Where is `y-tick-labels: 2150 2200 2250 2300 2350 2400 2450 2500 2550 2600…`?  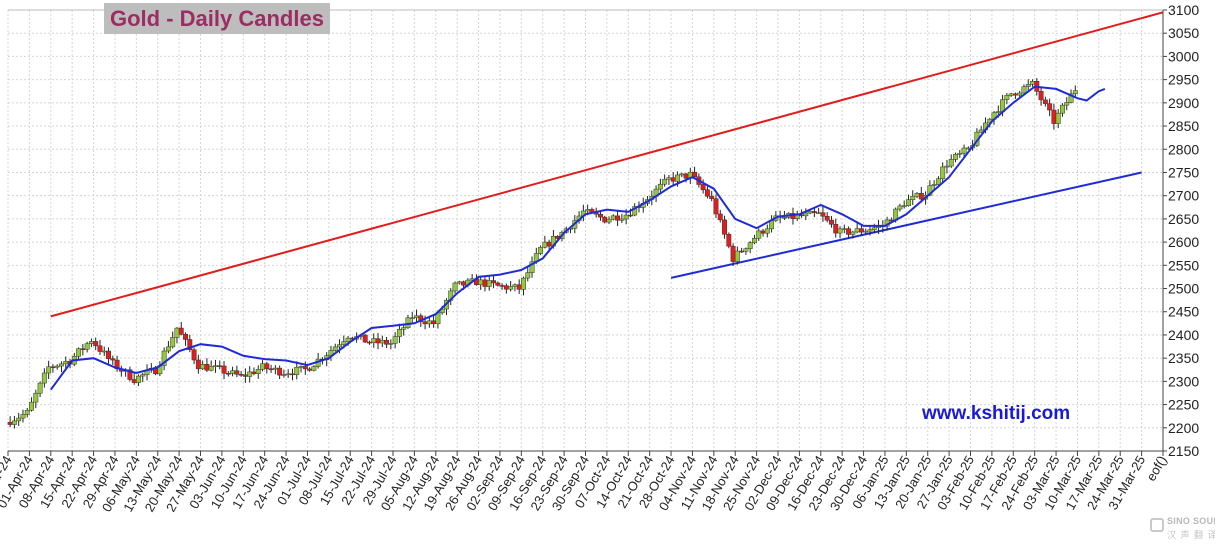
y-tick-labels: 2150 2200 2250 2300 2350 2400 2450 2500 2550 2600… is located at coordinates (1183, 230).